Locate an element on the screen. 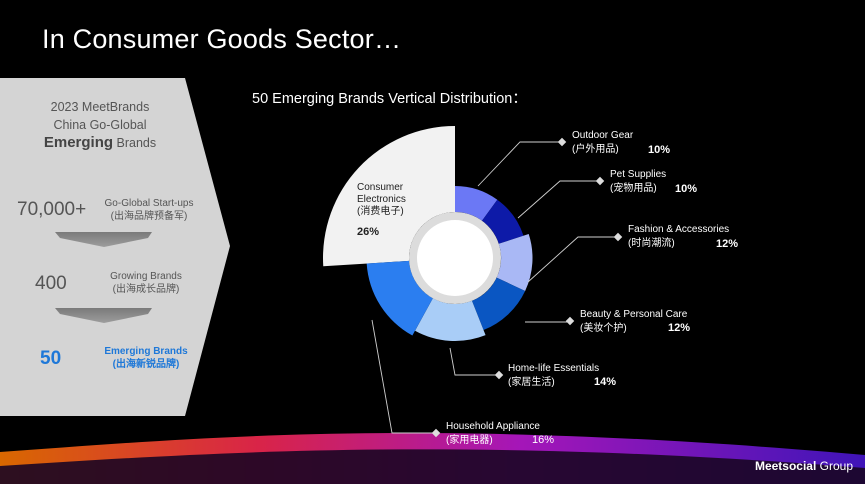  tier-3-label: Emerging Brands (出海新锐品牌) is located at coordinates (146, 358).